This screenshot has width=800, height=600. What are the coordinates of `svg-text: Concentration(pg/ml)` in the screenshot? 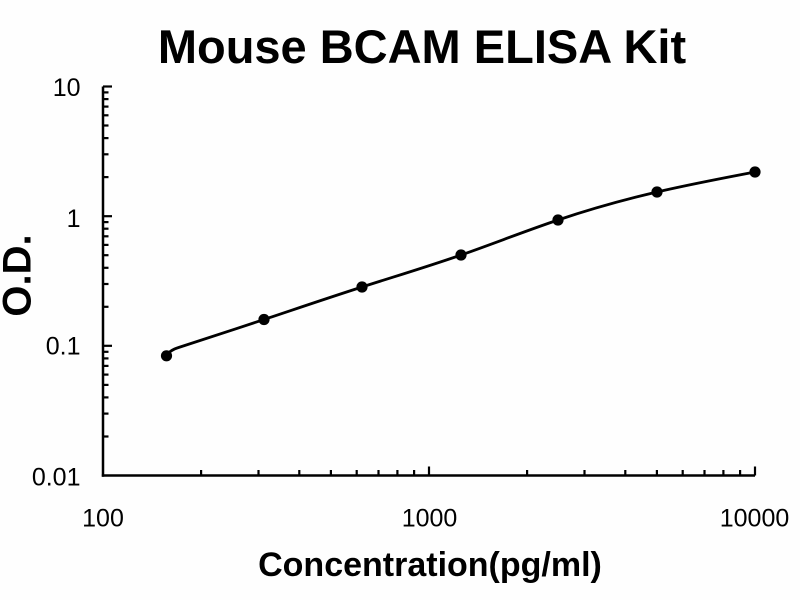 It's located at (430, 565).